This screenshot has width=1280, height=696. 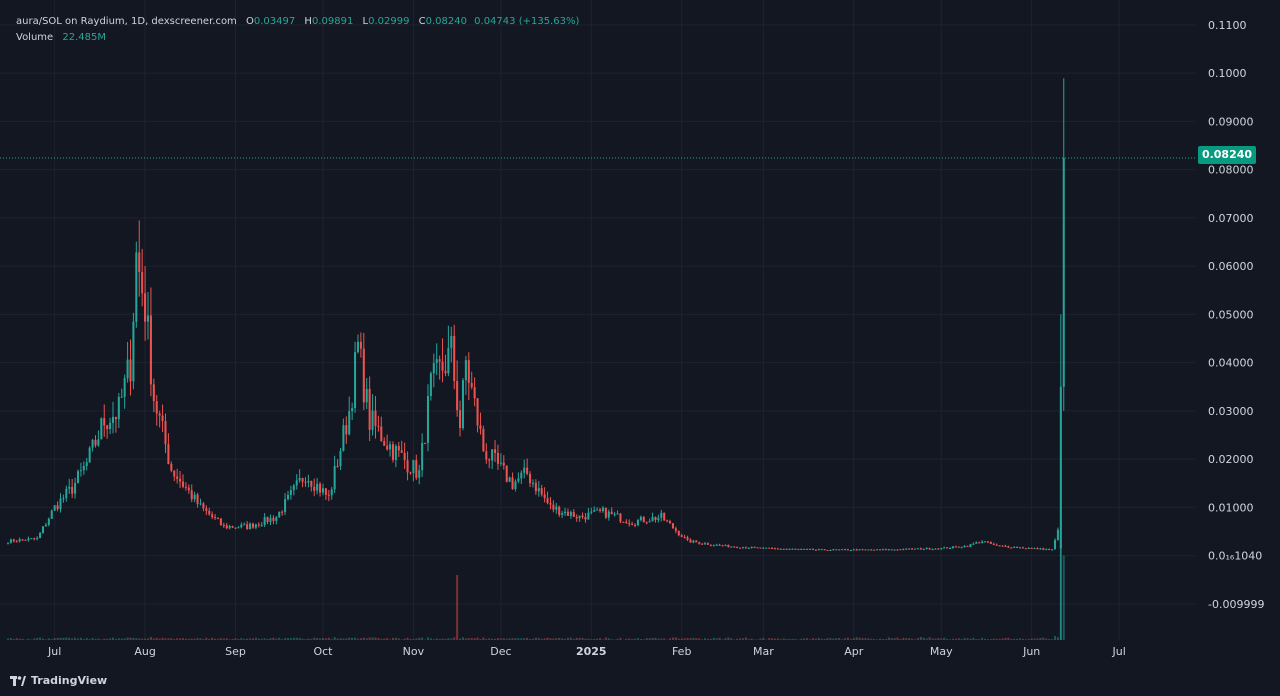 What do you see at coordinates (323, 651) in the screenshot?
I see `x-tick-label: Oct` at bounding box center [323, 651].